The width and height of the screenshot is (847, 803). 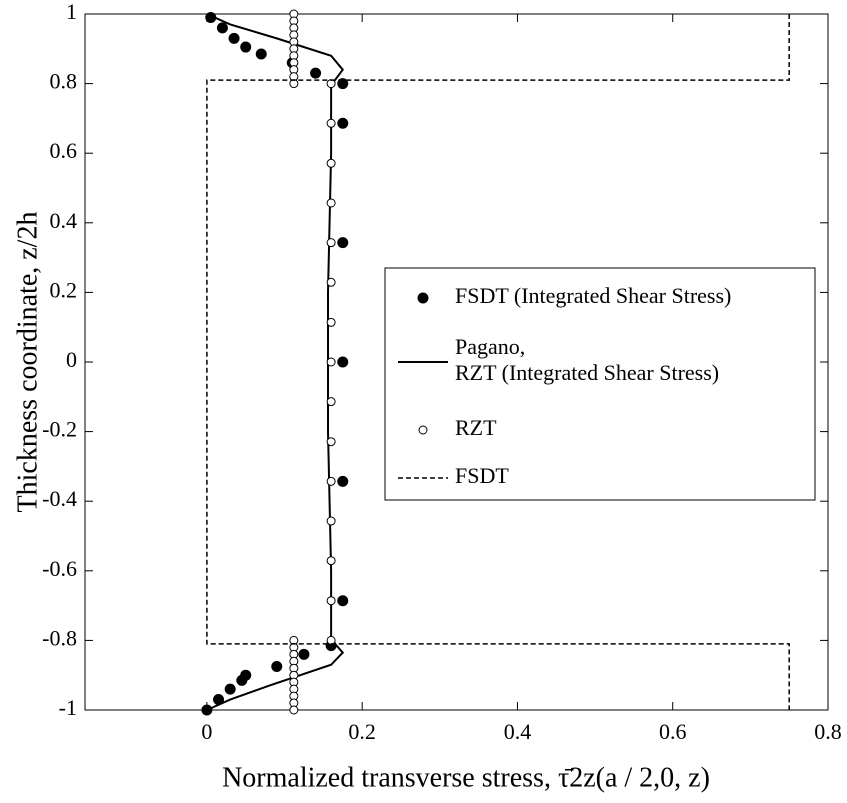 I want to click on x-tick-label: 0.8, so click(x=828, y=731).